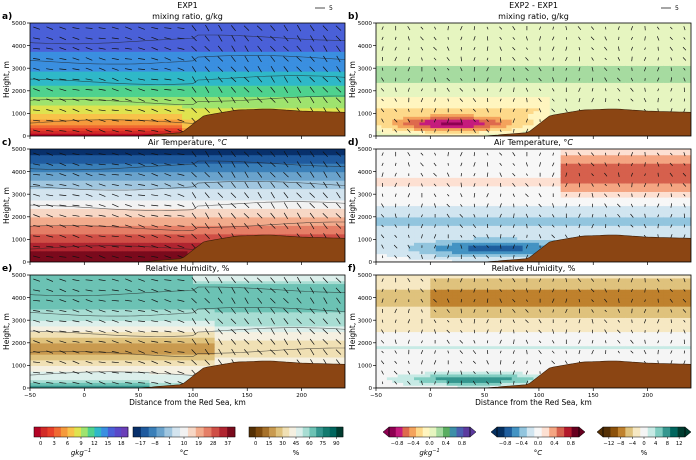 The image size is (696, 460). I want to click on axes-frame-e, so click(187, 331).